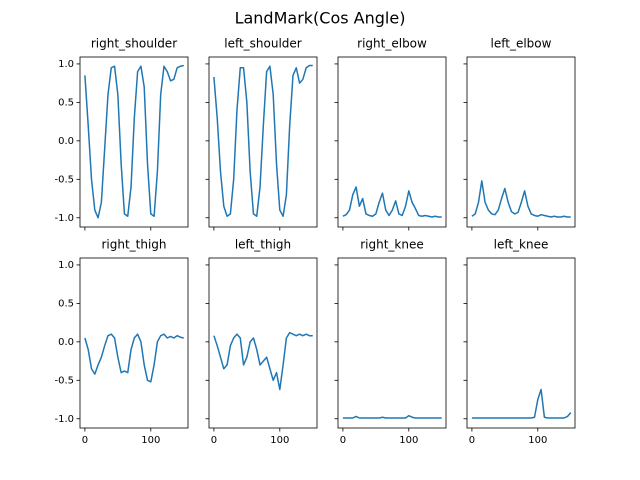 This screenshot has width=640, height=480. Describe the element at coordinates (521, 245) in the screenshot. I see `subplot-title: left_knee` at that location.